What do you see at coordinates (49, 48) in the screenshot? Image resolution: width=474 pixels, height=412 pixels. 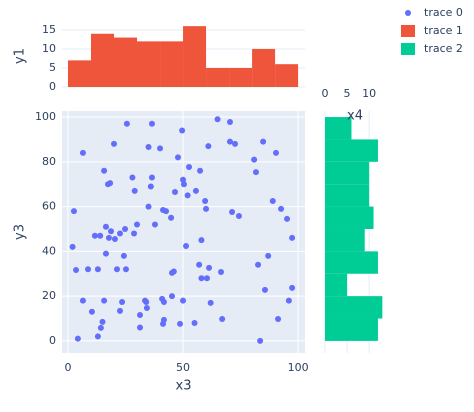 I see `y-tick-label: 10` at bounding box center [49, 48].